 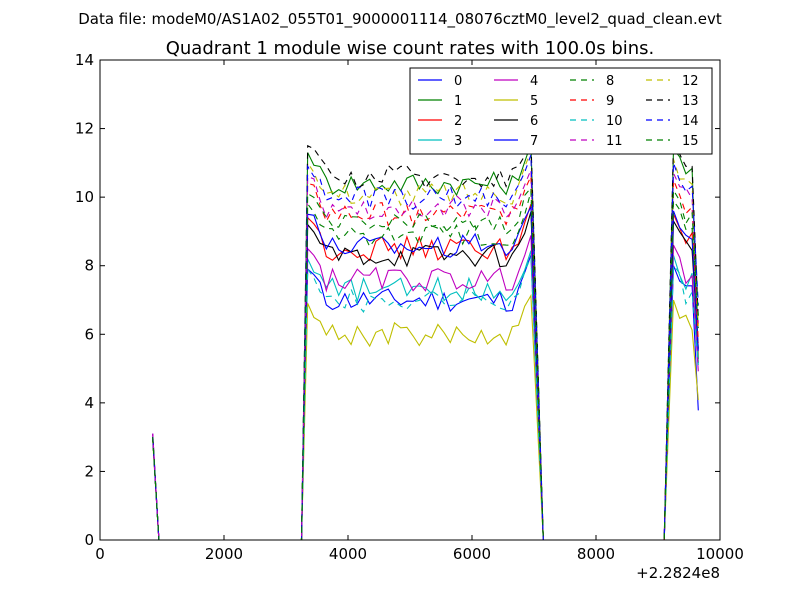 I want to click on y-tick-label: 8, so click(x=89, y=266).